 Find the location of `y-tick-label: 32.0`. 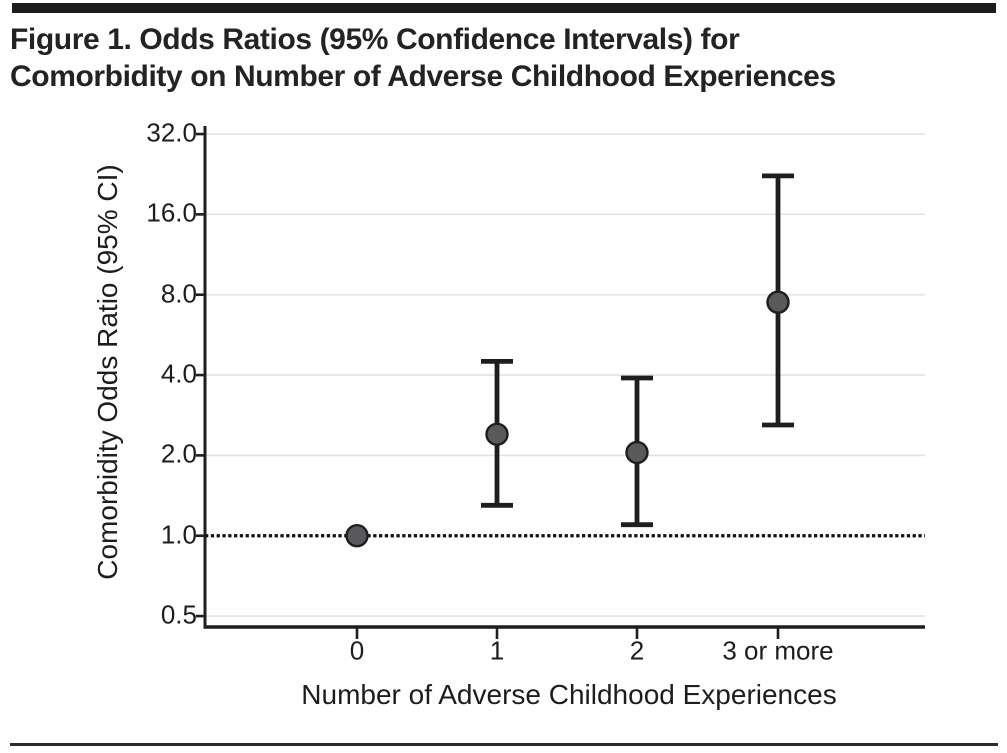

y-tick-label: 32.0 is located at coordinates (171, 132).